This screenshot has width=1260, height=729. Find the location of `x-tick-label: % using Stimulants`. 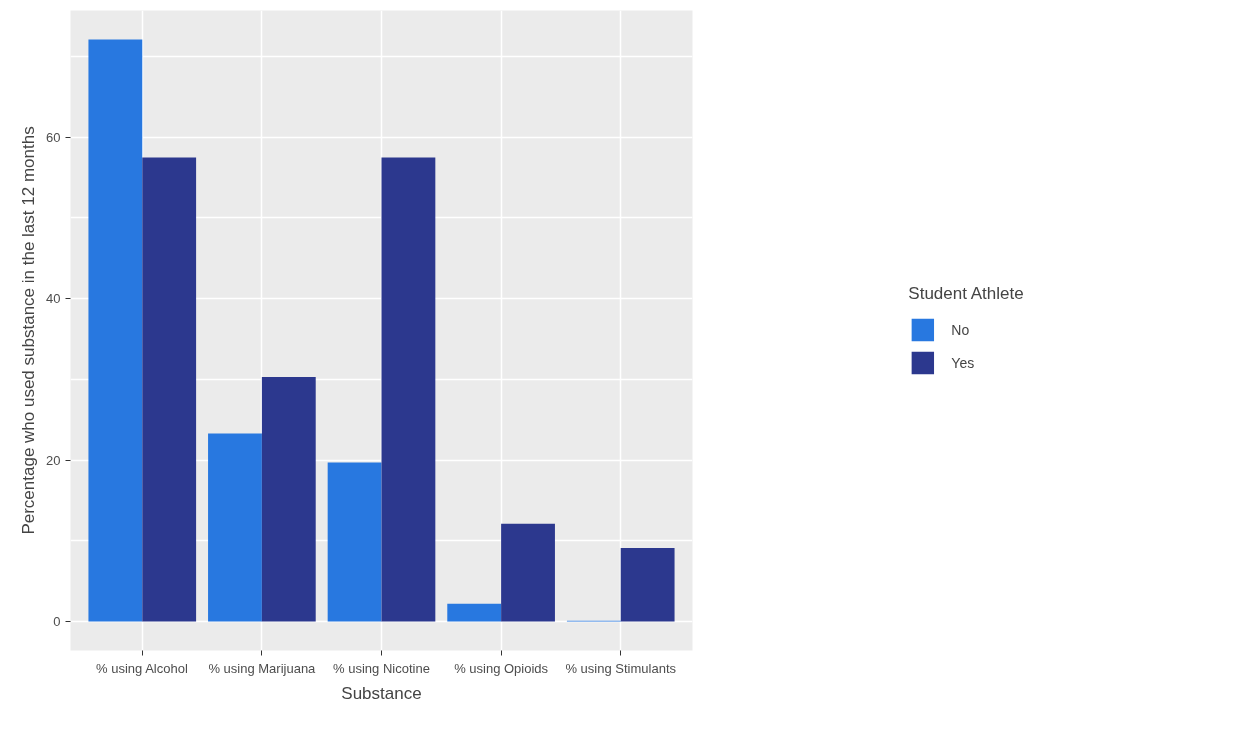

x-tick-label: % using Stimulants is located at coordinates (621, 668).